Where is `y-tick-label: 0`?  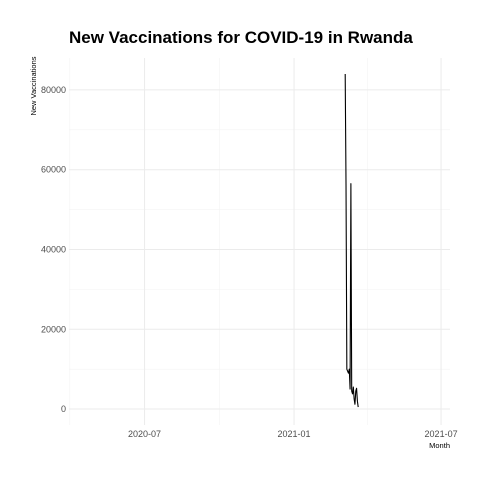 y-tick-label: 0 is located at coordinates (63, 409).